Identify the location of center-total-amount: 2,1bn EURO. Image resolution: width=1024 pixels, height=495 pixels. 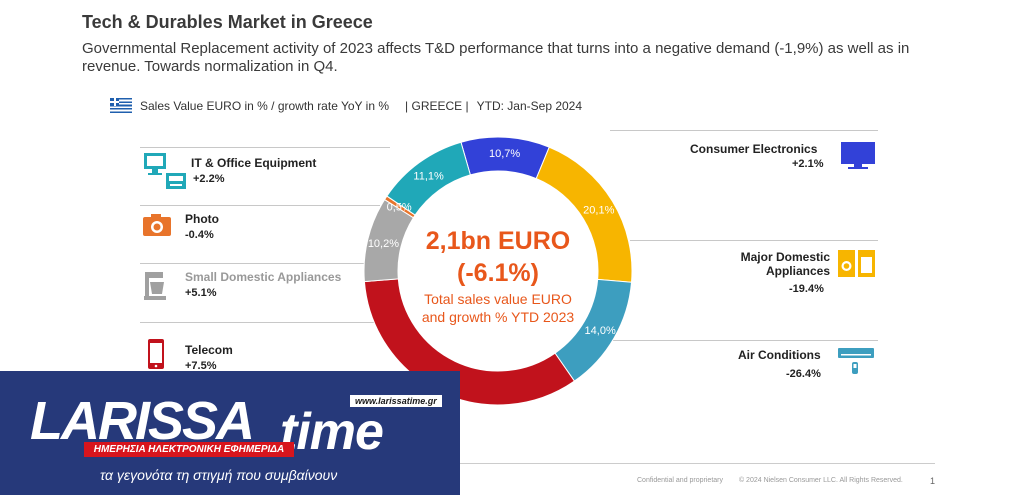
(498, 241).